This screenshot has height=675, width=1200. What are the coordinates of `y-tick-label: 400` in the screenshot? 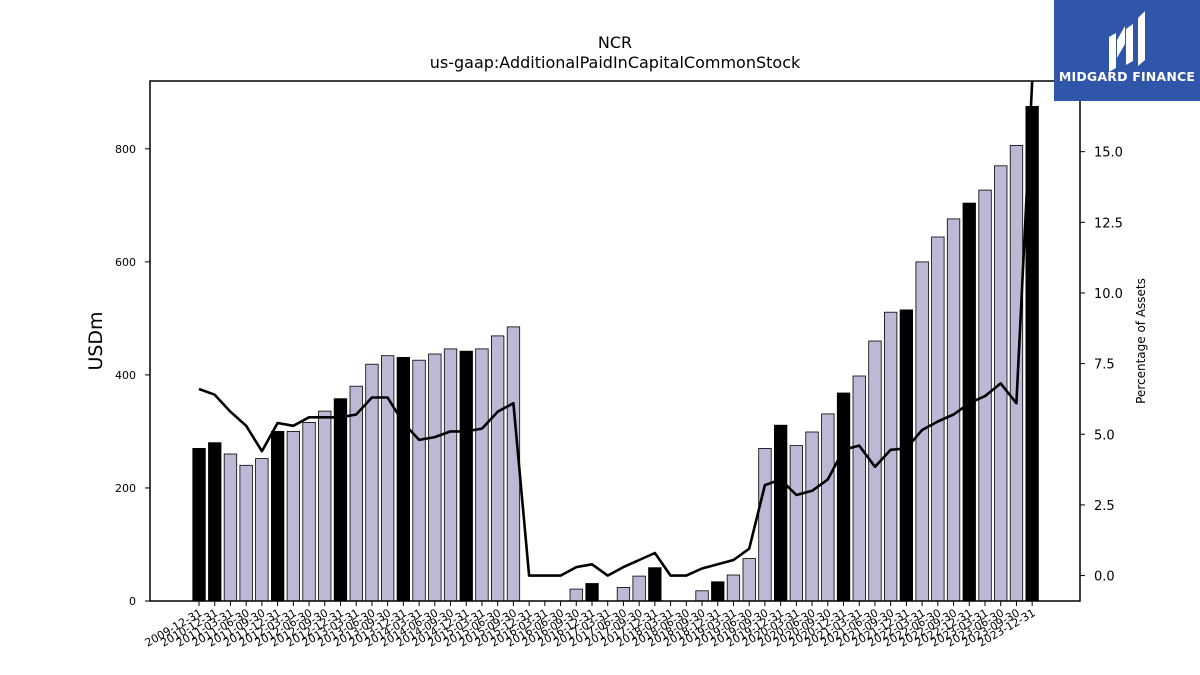 It's located at (125, 375).